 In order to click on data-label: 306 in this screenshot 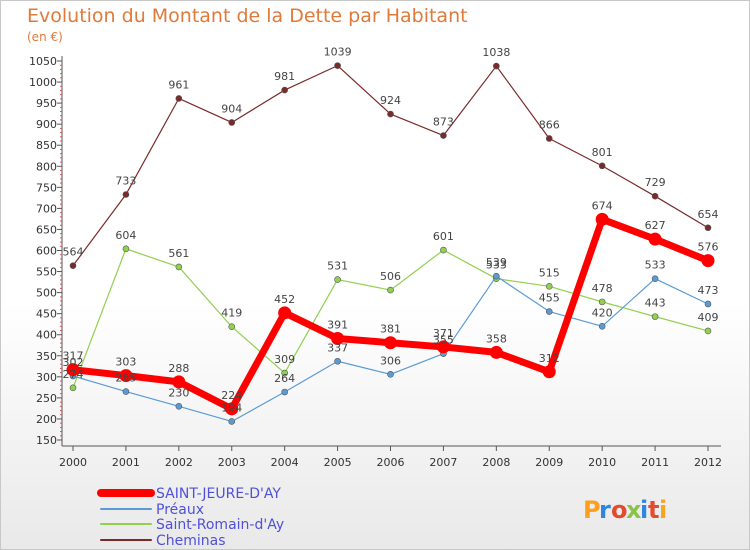, I will do `click(390, 360)`.